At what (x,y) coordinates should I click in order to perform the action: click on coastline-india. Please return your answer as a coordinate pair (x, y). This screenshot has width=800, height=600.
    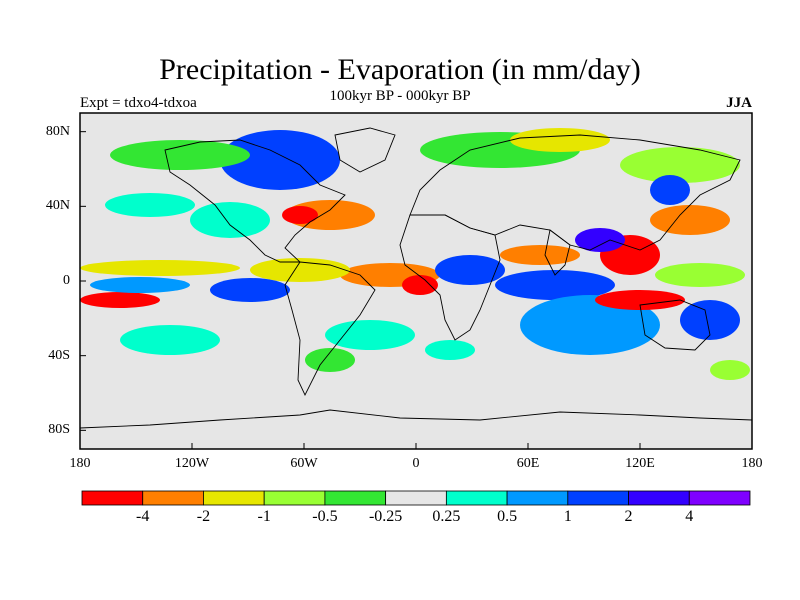
    Looking at the image, I should click on (557, 252).